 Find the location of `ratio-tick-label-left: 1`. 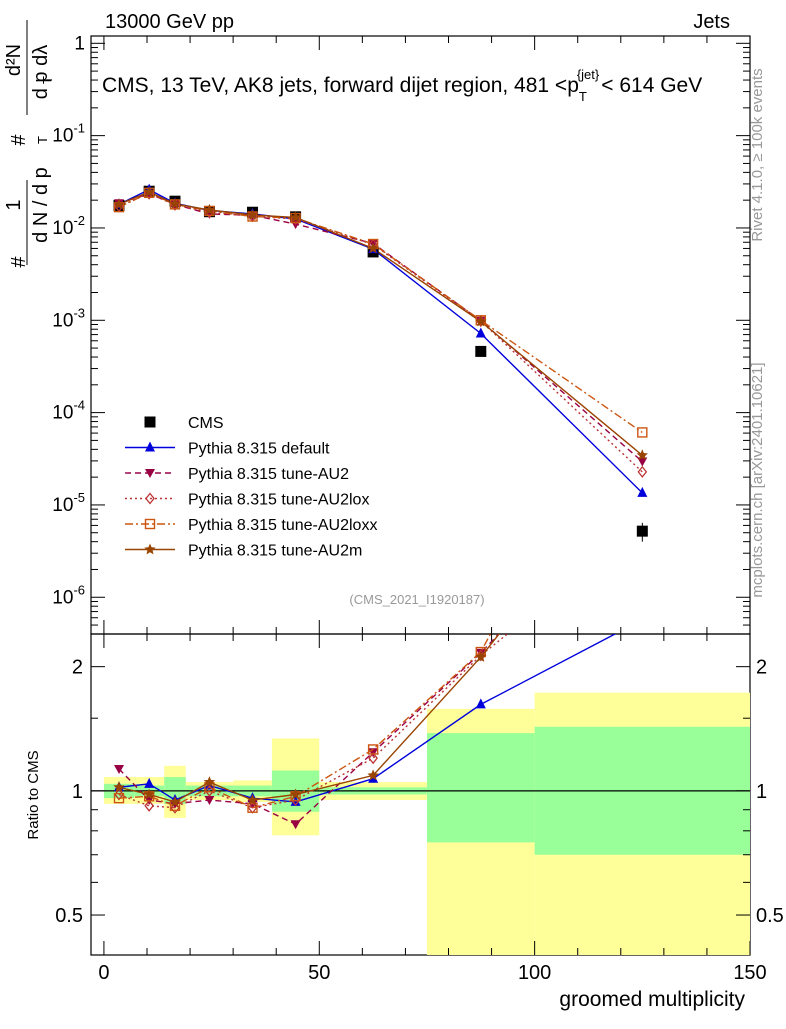

ratio-tick-label-left: 1 is located at coordinates (77, 792).